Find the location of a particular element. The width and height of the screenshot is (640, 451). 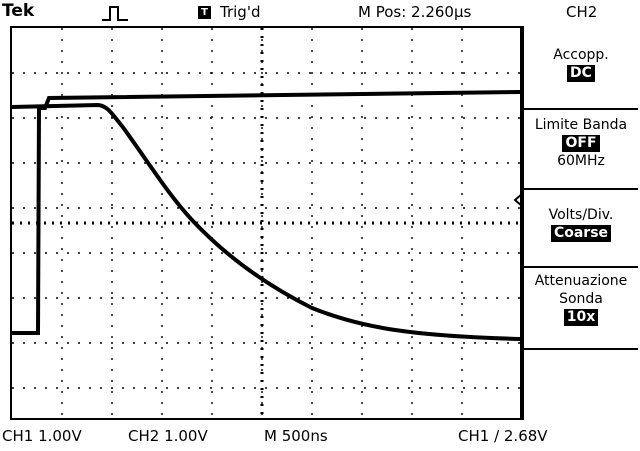

ch1-scale: CH1 1.00V is located at coordinates (42, 436).